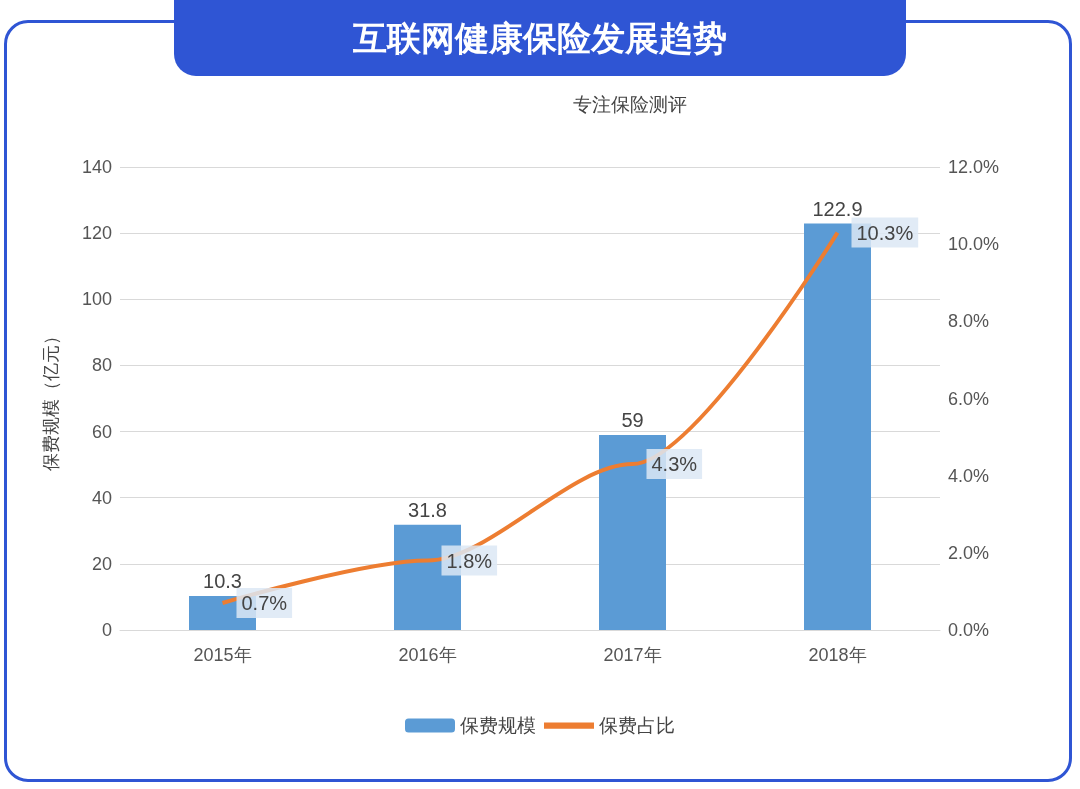 This screenshot has width=1080, height=789. Describe the element at coordinates (222, 580) in the screenshot. I see `data-label: 10.3` at that location.